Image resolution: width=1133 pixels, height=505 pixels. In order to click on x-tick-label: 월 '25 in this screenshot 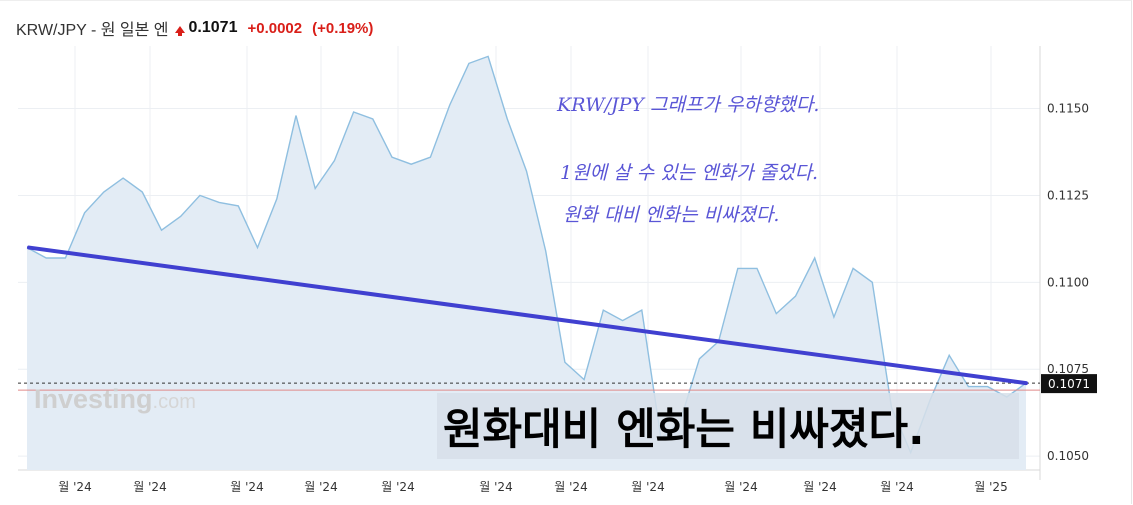, I will do `click(990, 487)`.